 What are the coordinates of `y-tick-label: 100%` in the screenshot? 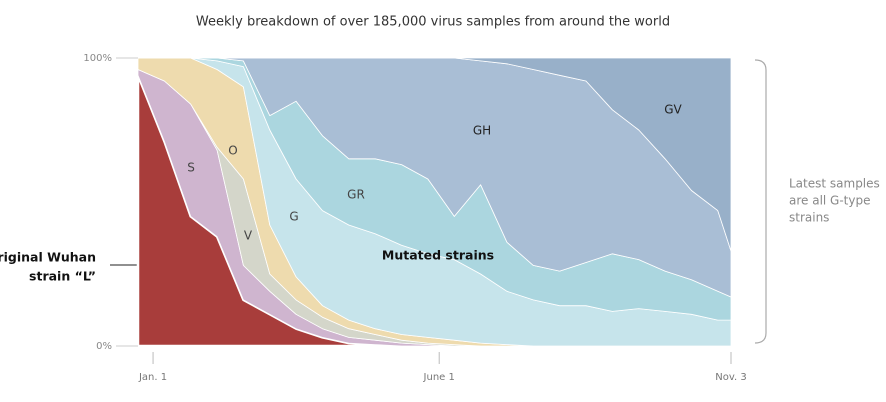 It's located at (97, 58).